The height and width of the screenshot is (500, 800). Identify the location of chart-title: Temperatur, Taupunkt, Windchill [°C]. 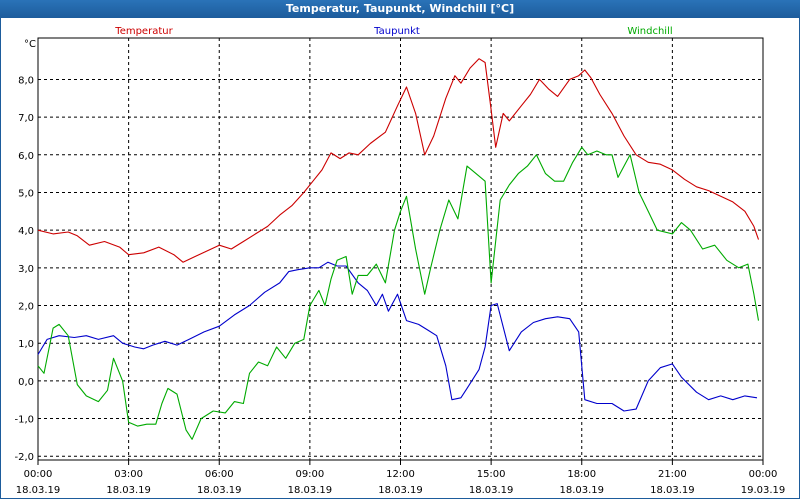
(400, 9).